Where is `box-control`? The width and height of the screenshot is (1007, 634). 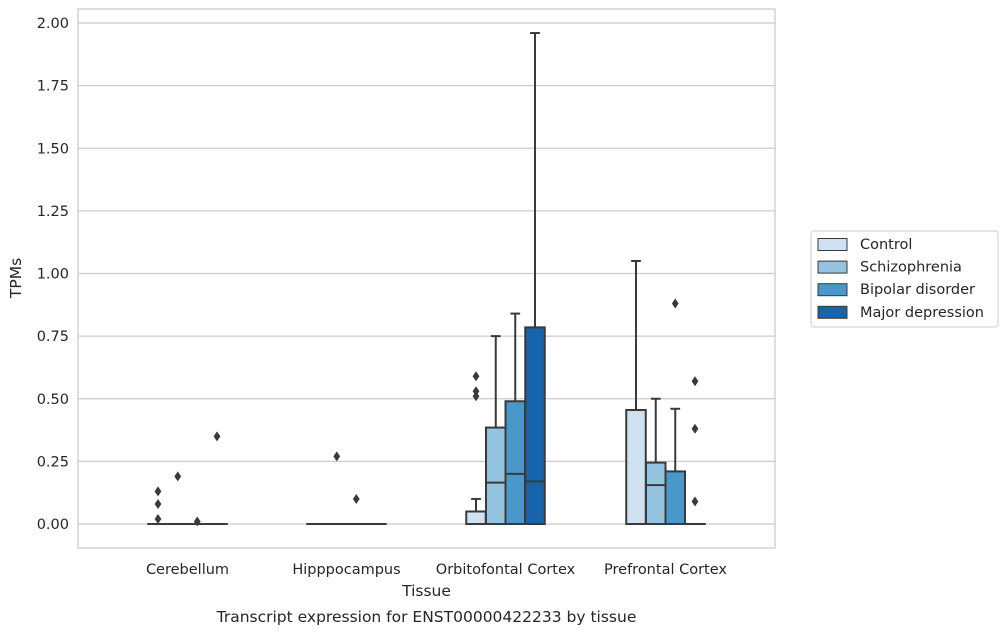 box-control is located at coordinates (476, 448).